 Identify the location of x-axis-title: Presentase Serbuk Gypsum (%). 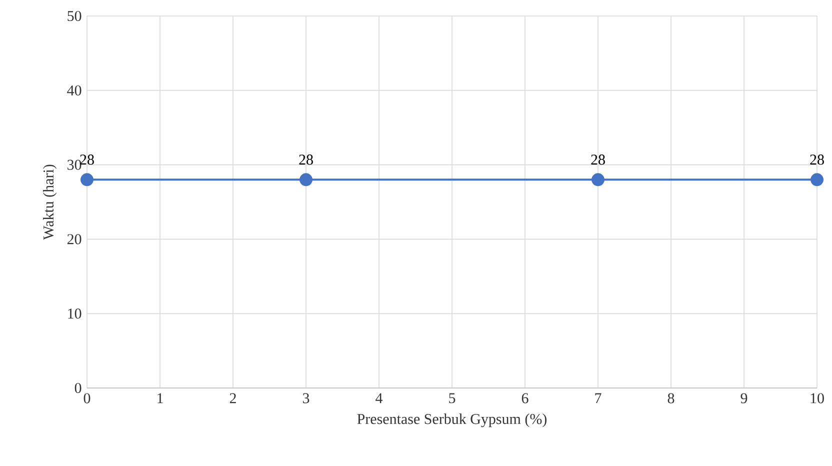
(452, 421).